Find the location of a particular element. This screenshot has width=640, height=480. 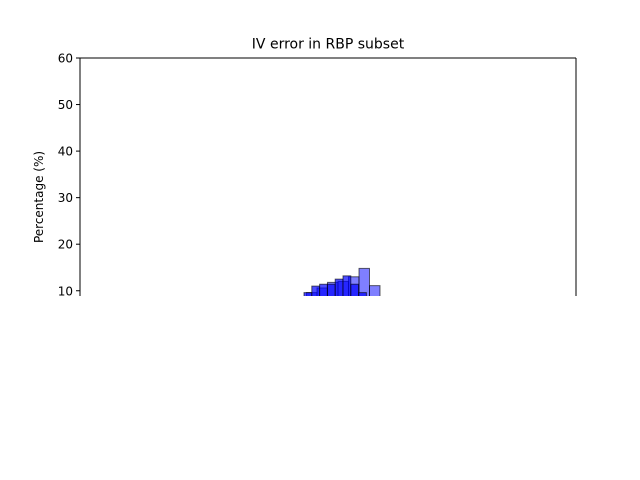

y-axis-label: Percentage (%) is located at coordinates (39, 197).